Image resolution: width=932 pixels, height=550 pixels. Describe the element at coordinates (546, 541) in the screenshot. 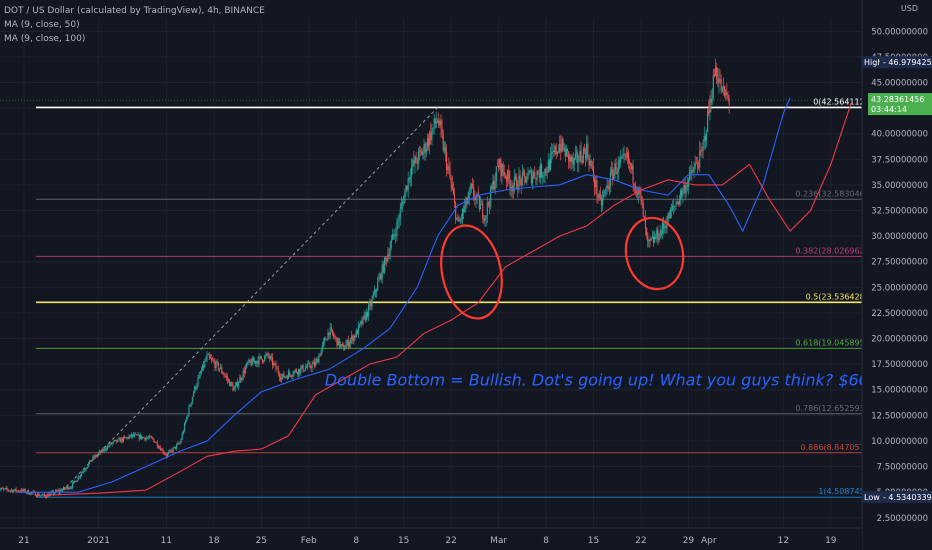

I see `time-tick-label: 8` at that location.